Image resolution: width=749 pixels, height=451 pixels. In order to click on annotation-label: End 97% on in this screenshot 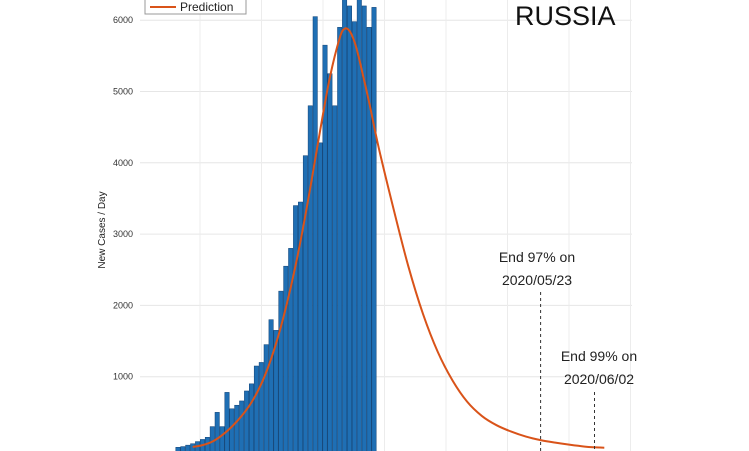, I will do `click(537, 257)`.